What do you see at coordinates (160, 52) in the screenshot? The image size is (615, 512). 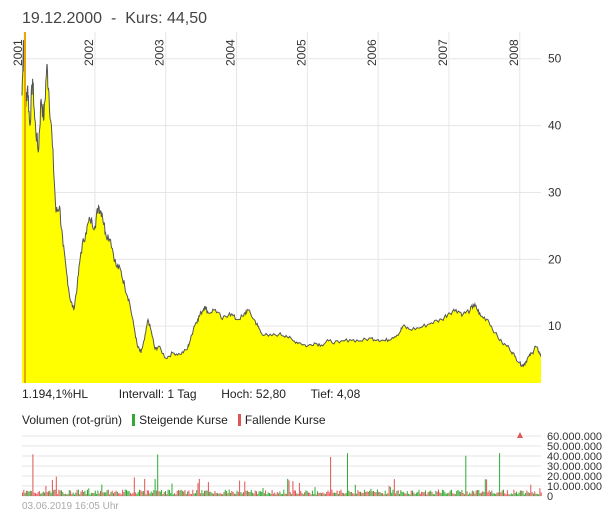 I see `x-tick-label: 2003` at bounding box center [160, 52].